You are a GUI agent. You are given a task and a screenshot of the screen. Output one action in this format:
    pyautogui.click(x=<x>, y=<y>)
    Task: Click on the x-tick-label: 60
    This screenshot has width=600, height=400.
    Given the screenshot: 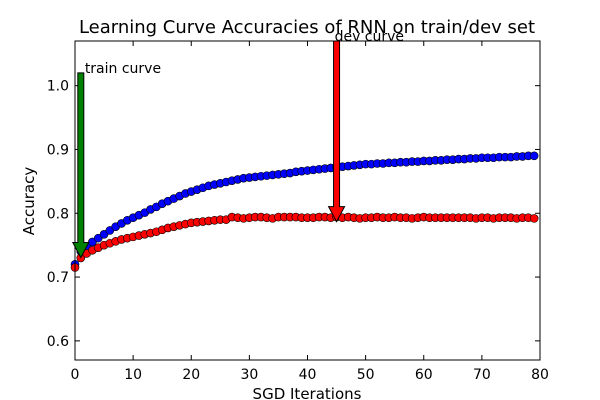 What is the action you would take?
    pyautogui.click(x=424, y=375)
    